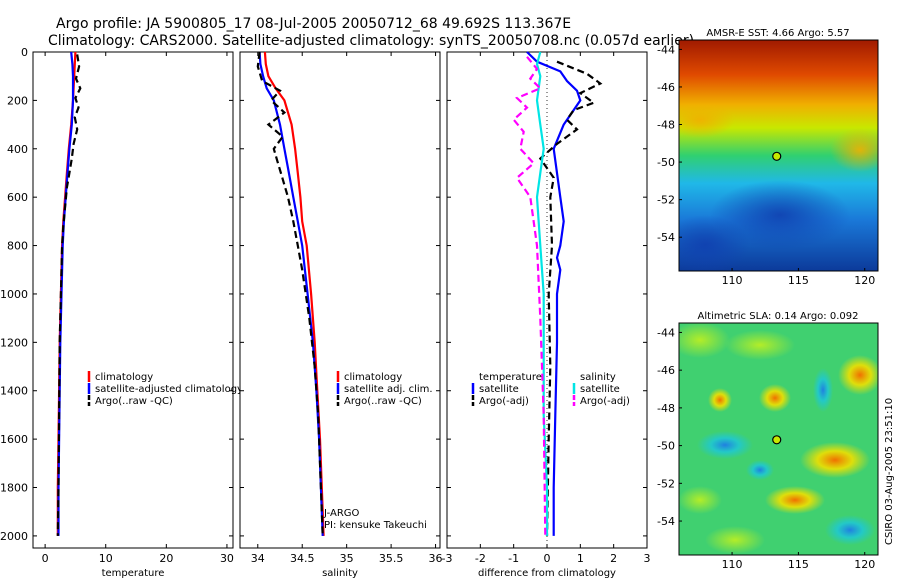 The width and height of the screenshot is (900, 580). I want to click on x-tick-label: 35.5, so click(391, 558).